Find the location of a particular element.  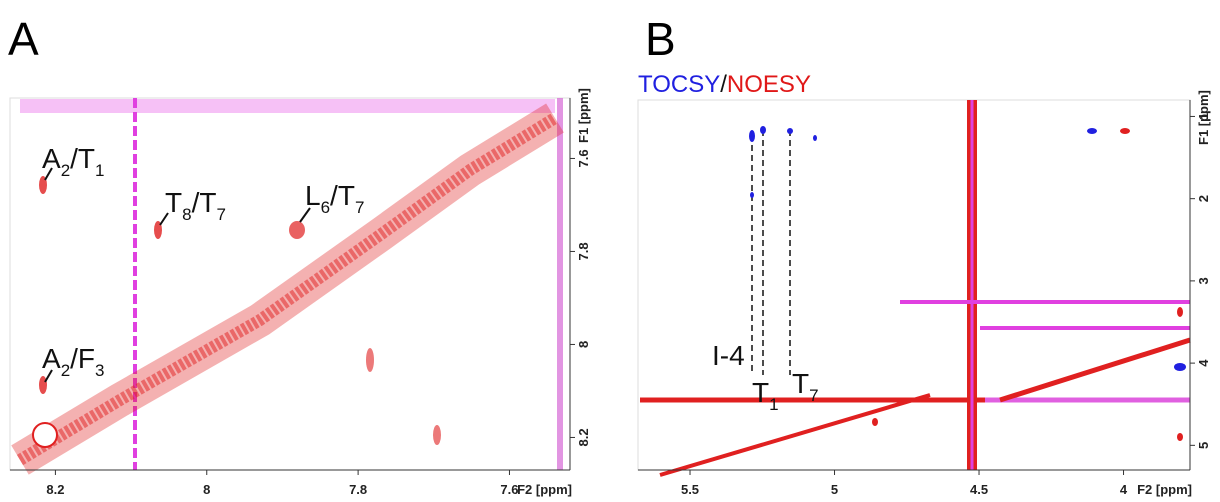

peak-annotation: T7 is located at coordinates (805, 386).